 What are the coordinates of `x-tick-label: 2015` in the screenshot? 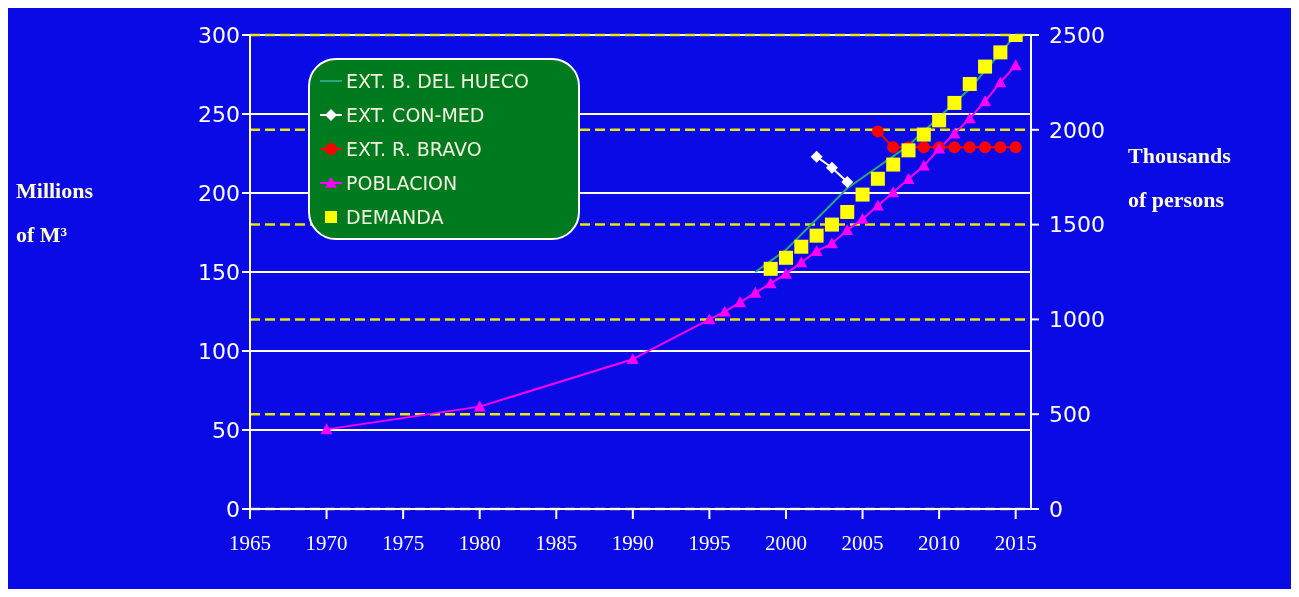 It's located at (1015, 542).